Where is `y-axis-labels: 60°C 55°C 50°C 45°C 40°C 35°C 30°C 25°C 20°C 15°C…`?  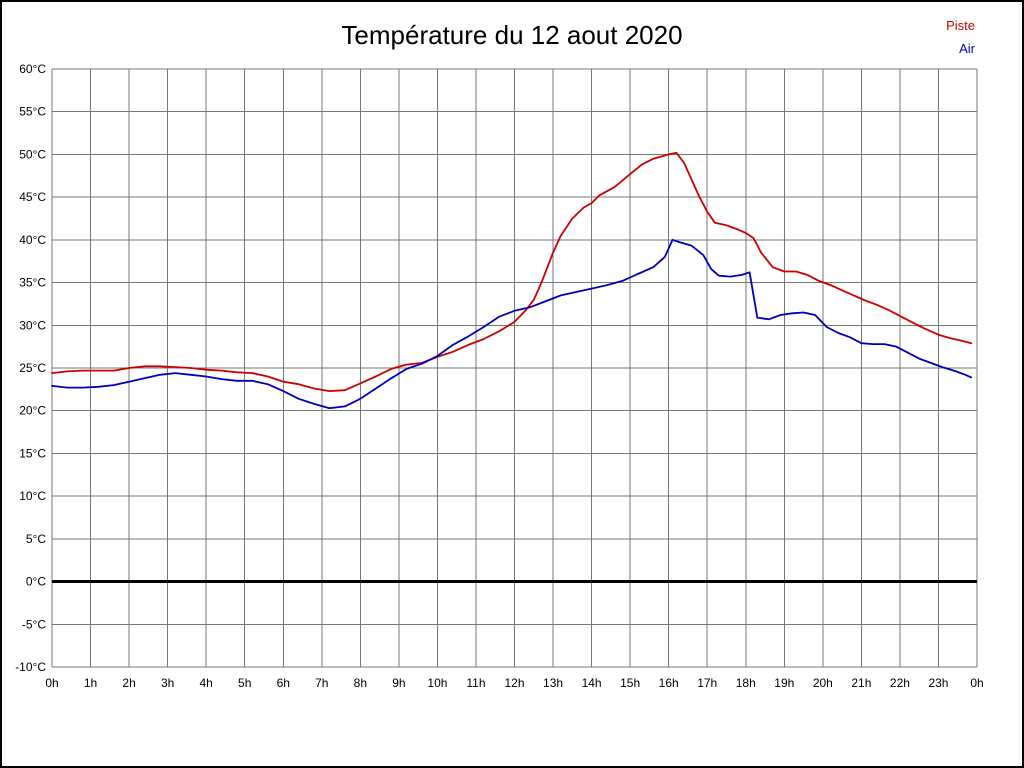 y-axis-labels: 60°C 55°C 50°C 45°C 40°C 35°C 30°C 25°C 20°C 15°C… is located at coordinates (30, 368).